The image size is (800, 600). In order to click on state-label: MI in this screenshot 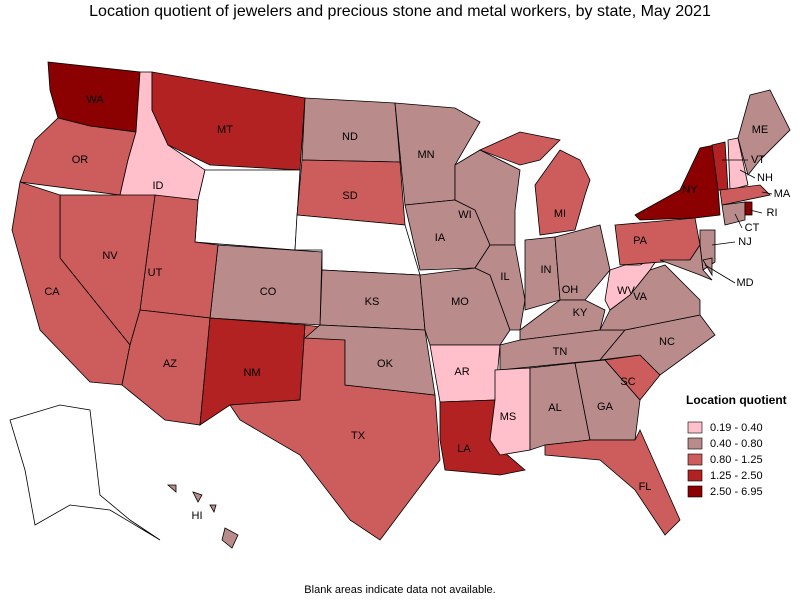, I will do `click(560, 214)`.